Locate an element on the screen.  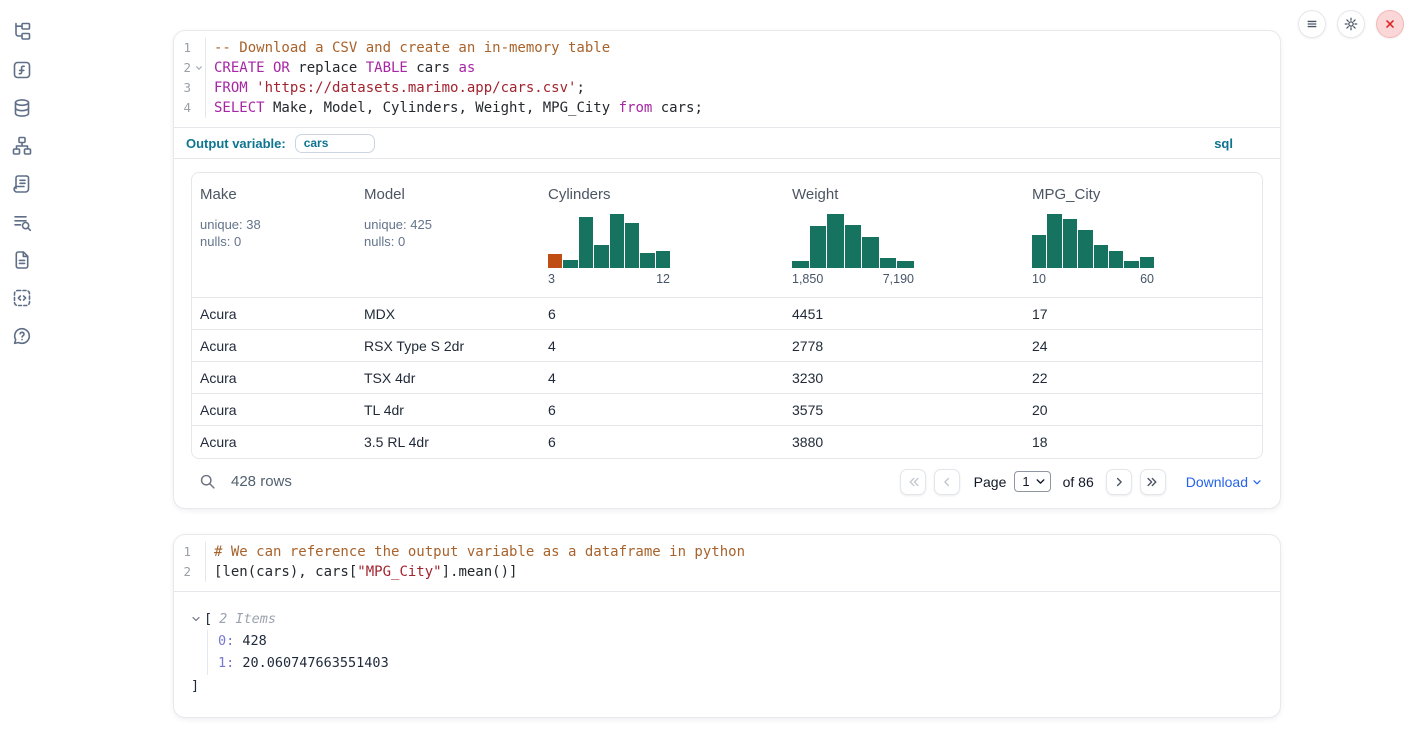
histogram-axis-labels: 3 12 is located at coordinates (609, 279).